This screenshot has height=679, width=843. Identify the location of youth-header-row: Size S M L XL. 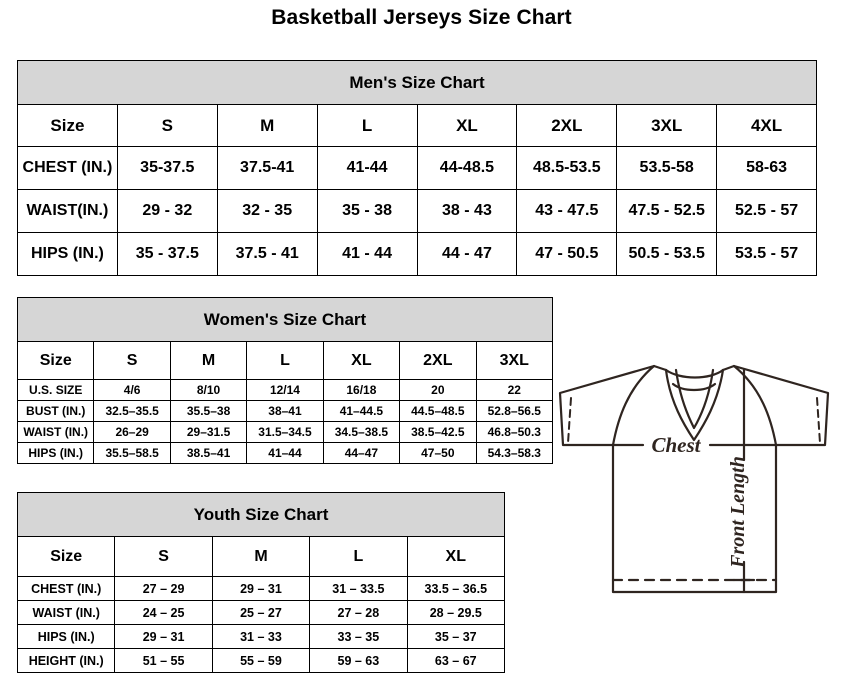
(261, 556).